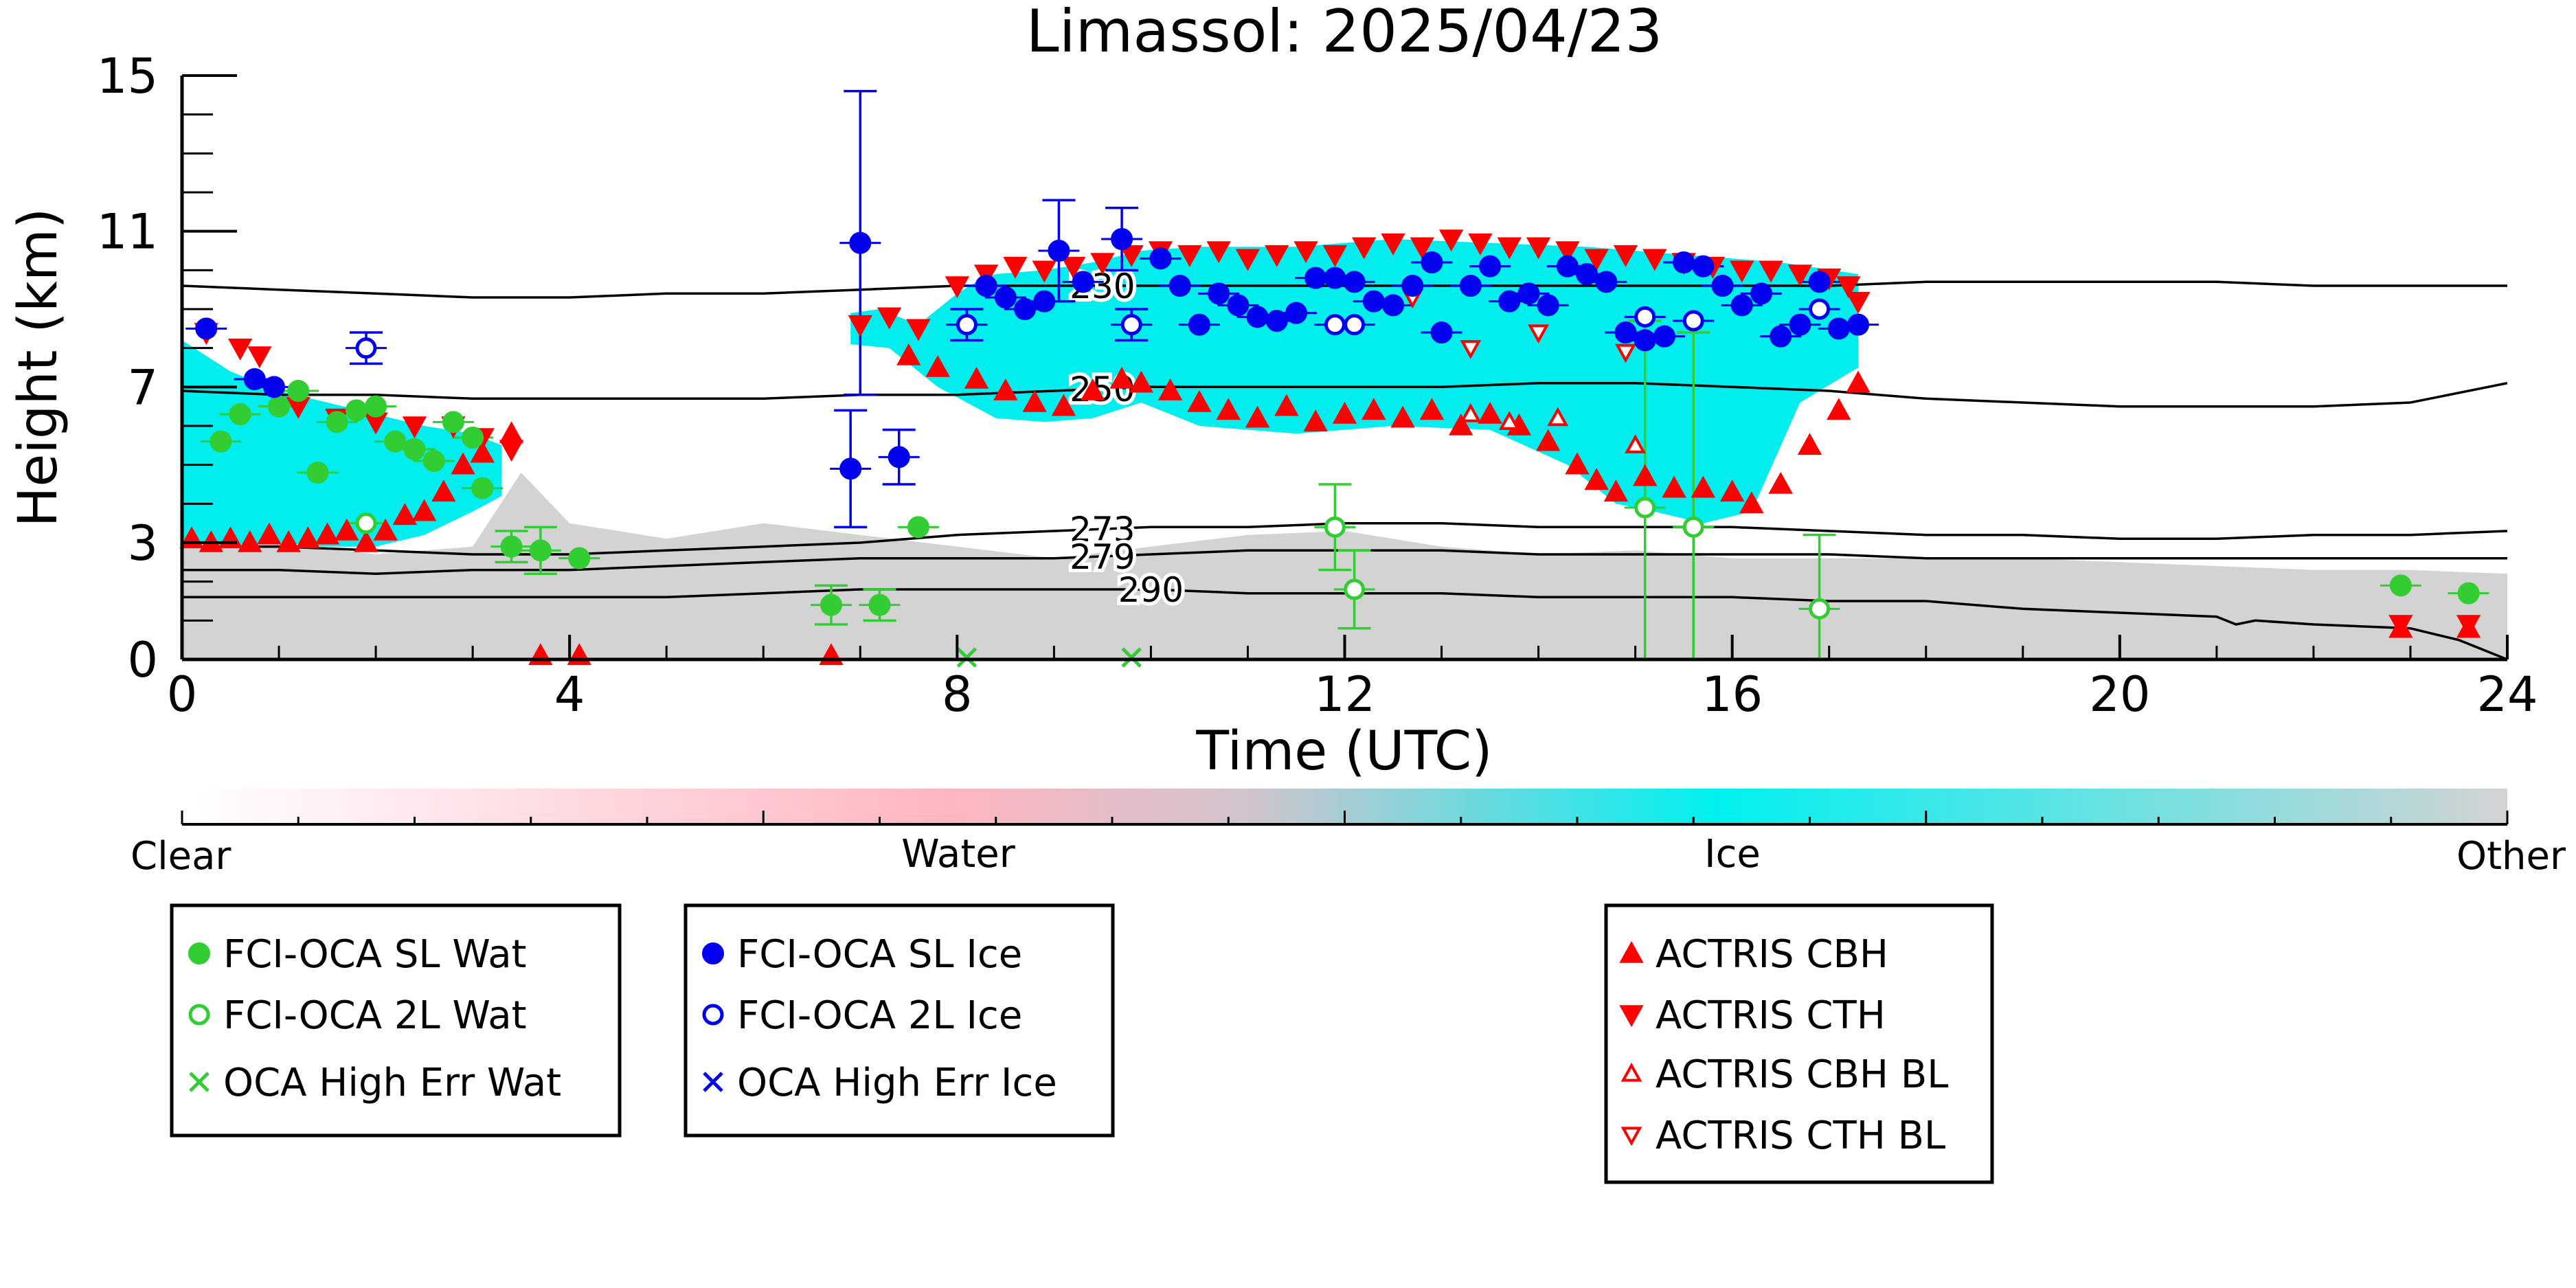 The image size is (2576, 1288). I want to click on y-tick-label: 3, so click(142, 543).